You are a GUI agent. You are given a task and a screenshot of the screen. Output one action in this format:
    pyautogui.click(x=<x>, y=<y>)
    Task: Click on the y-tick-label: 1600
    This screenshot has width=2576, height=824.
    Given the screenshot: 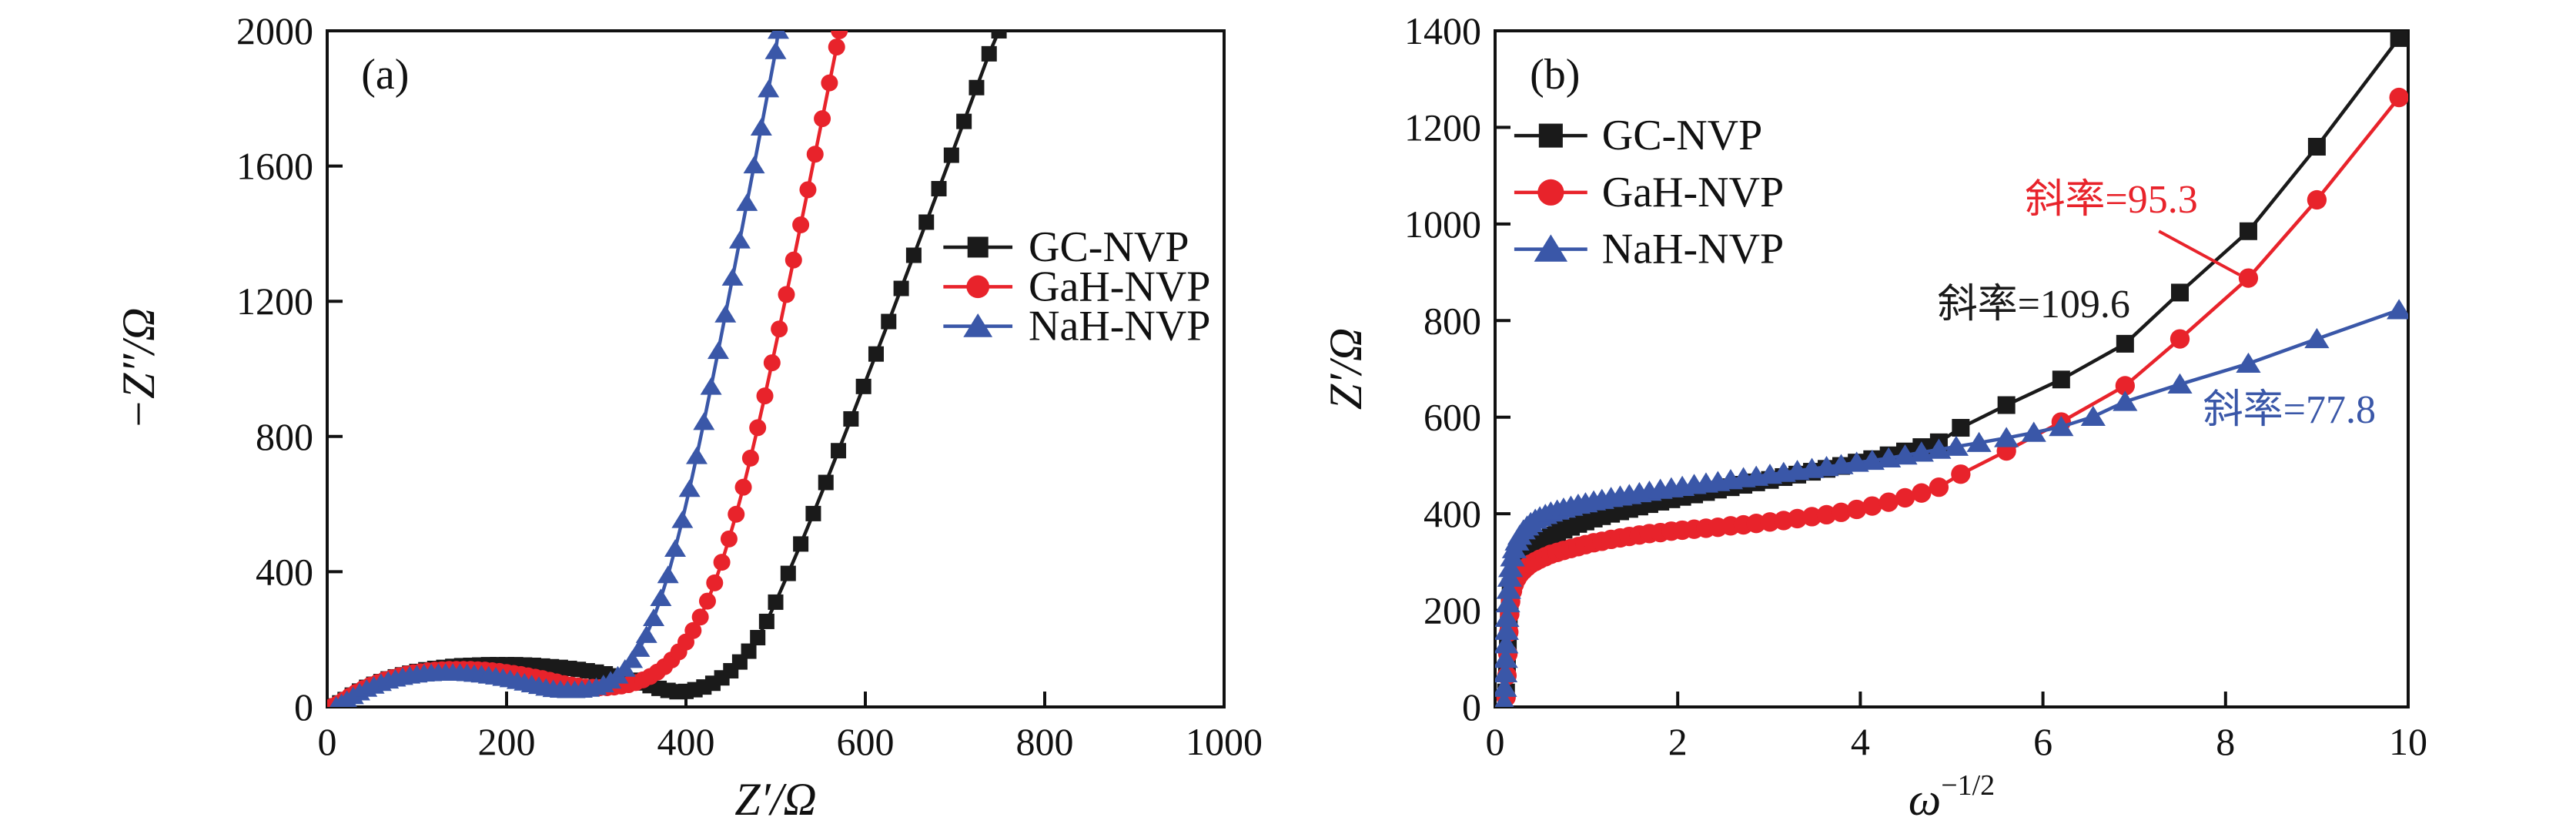 What is the action you would take?
    pyautogui.click(x=274, y=166)
    